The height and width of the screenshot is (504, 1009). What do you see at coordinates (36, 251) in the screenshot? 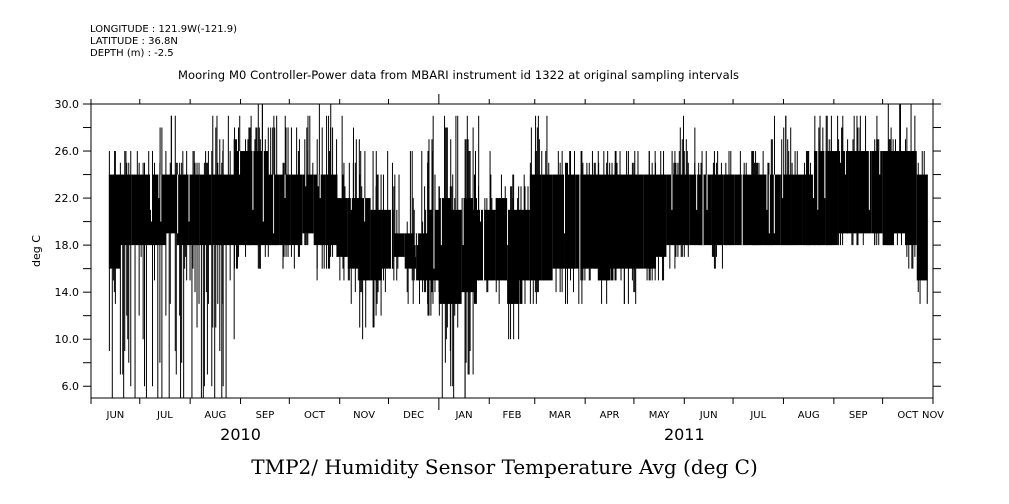
I see `y-axis-label: deg C` at bounding box center [36, 251].